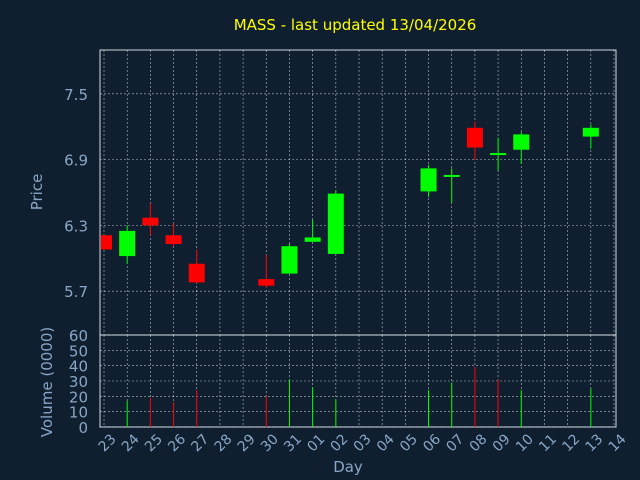  I want to click on volume-tick-label: 10, so click(78, 413).